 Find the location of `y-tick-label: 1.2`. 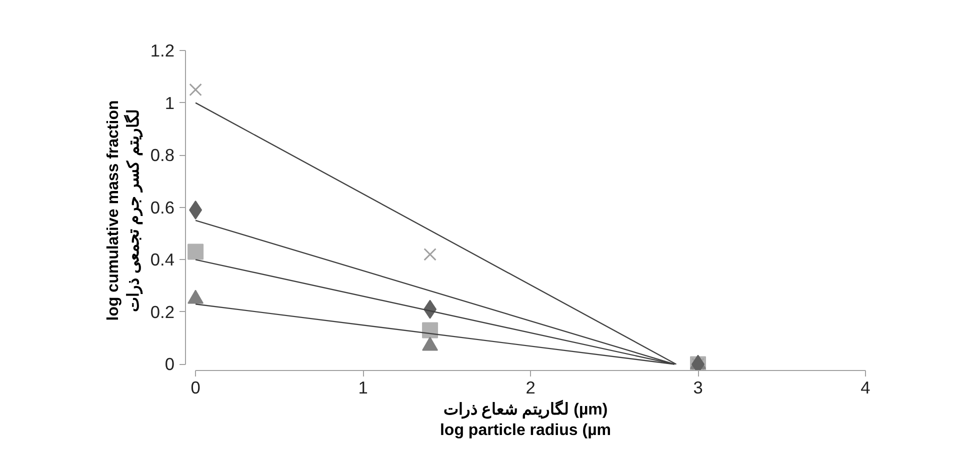

y-tick-label: 1.2 is located at coordinates (162, 50).